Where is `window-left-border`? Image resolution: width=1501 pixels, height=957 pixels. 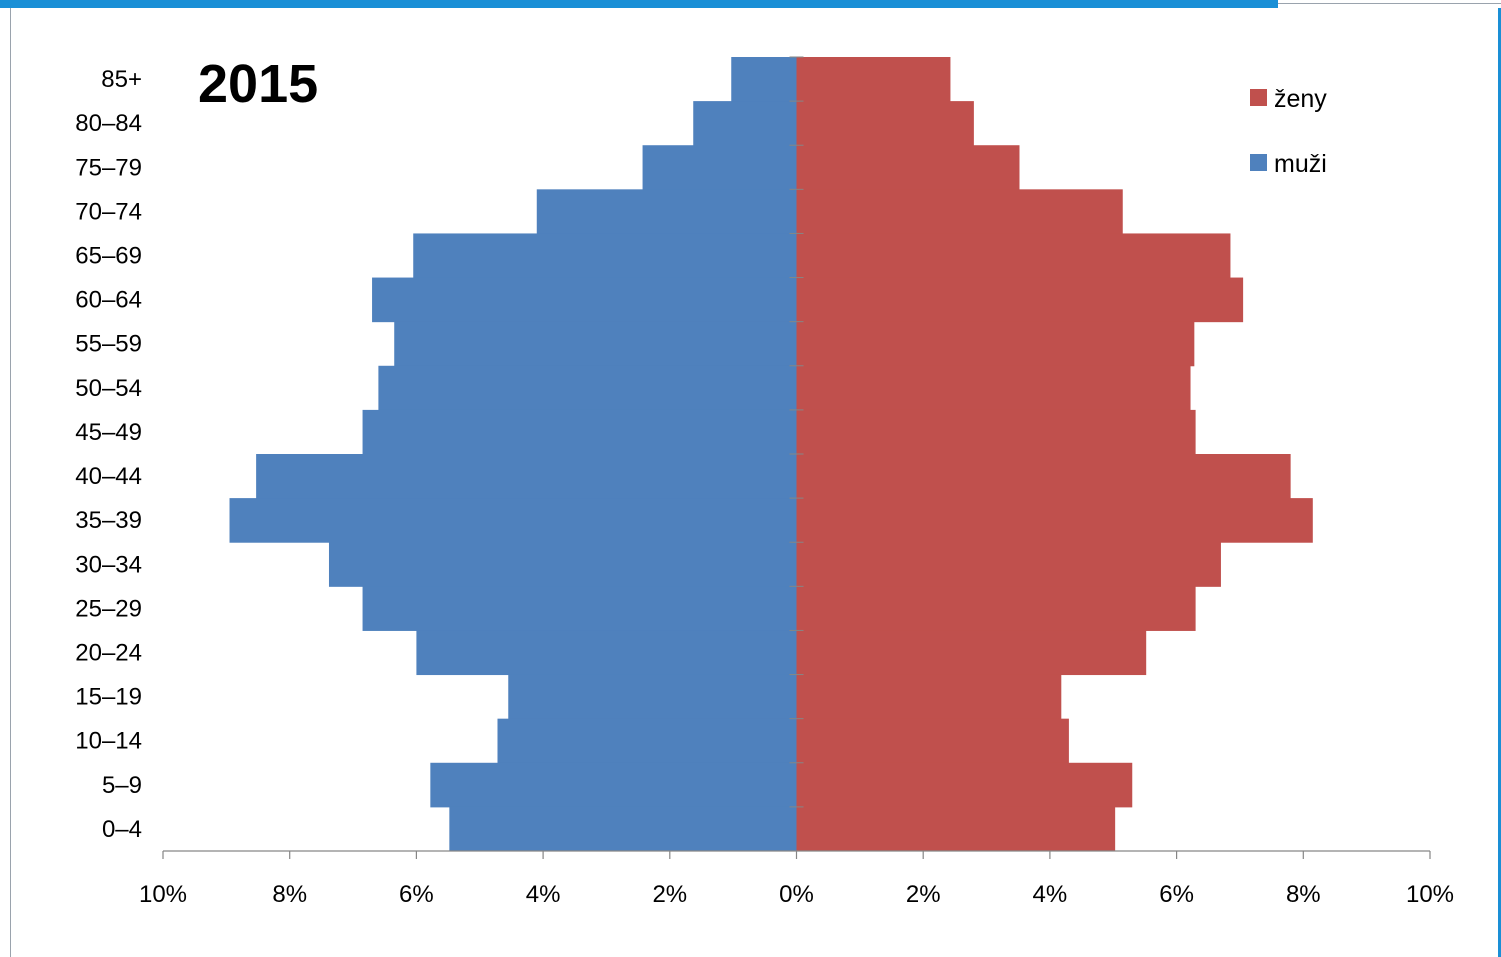
window-left-border is located at coordinates (10, 482).